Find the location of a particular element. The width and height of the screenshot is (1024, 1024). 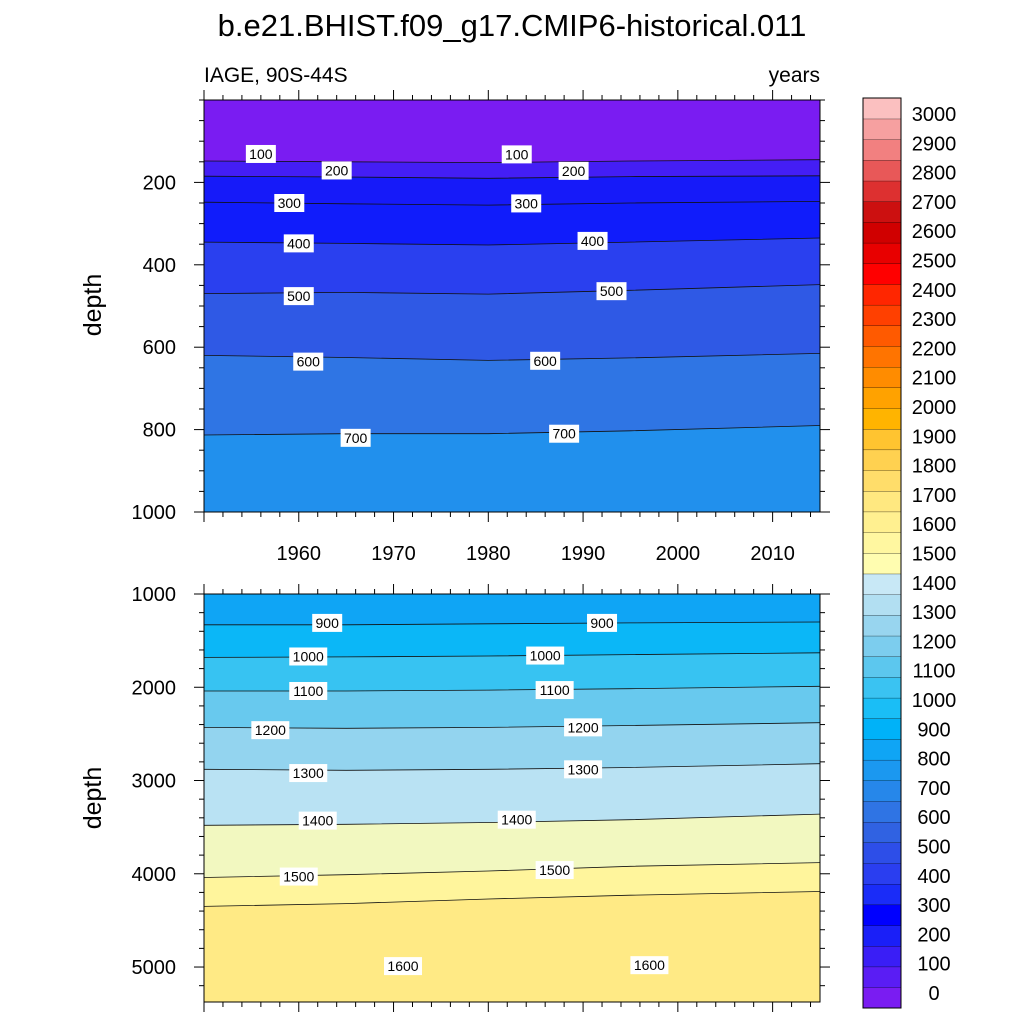

svg-text: 400 is located at coordinates (299, 243).